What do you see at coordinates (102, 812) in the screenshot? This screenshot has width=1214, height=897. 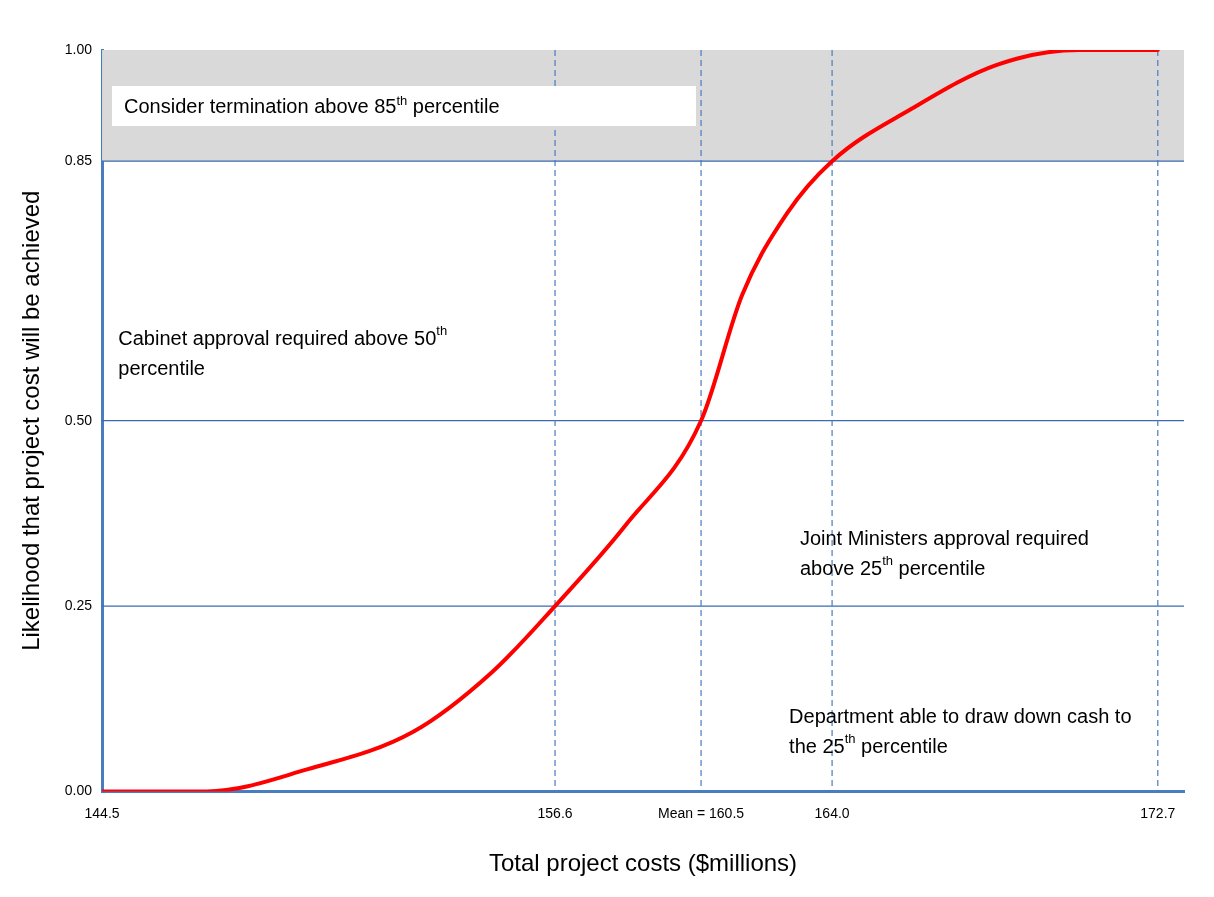 I see `x-tick-label: 144.5` at bounding box center [102, 812].